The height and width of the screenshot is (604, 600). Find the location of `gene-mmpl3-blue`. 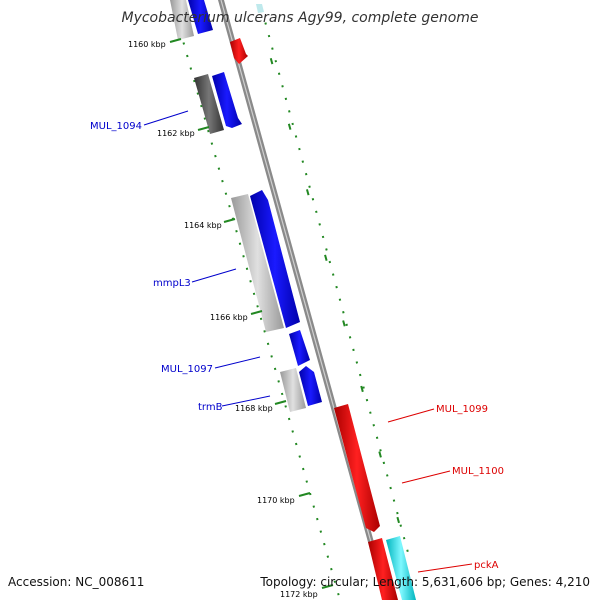

gene-mmpl3-blue is located at coordinates (275, 259).